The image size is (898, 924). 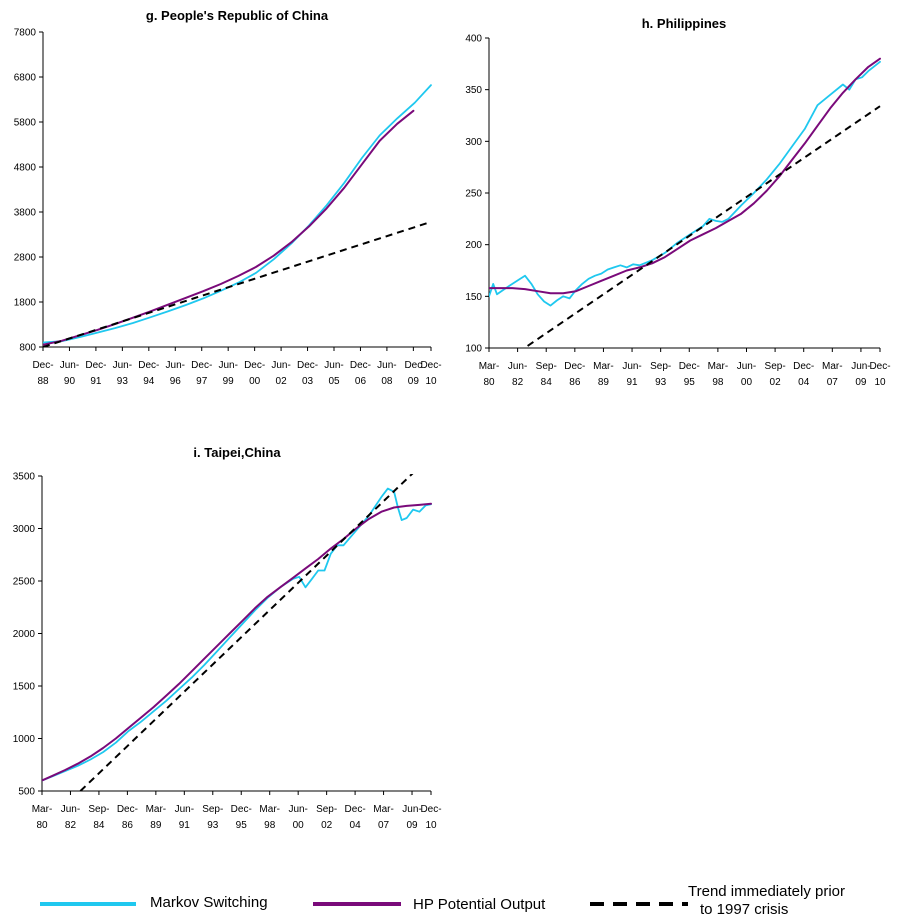 I want to click on philippines-y-tick-label: 250, so click(x=473, y=194).